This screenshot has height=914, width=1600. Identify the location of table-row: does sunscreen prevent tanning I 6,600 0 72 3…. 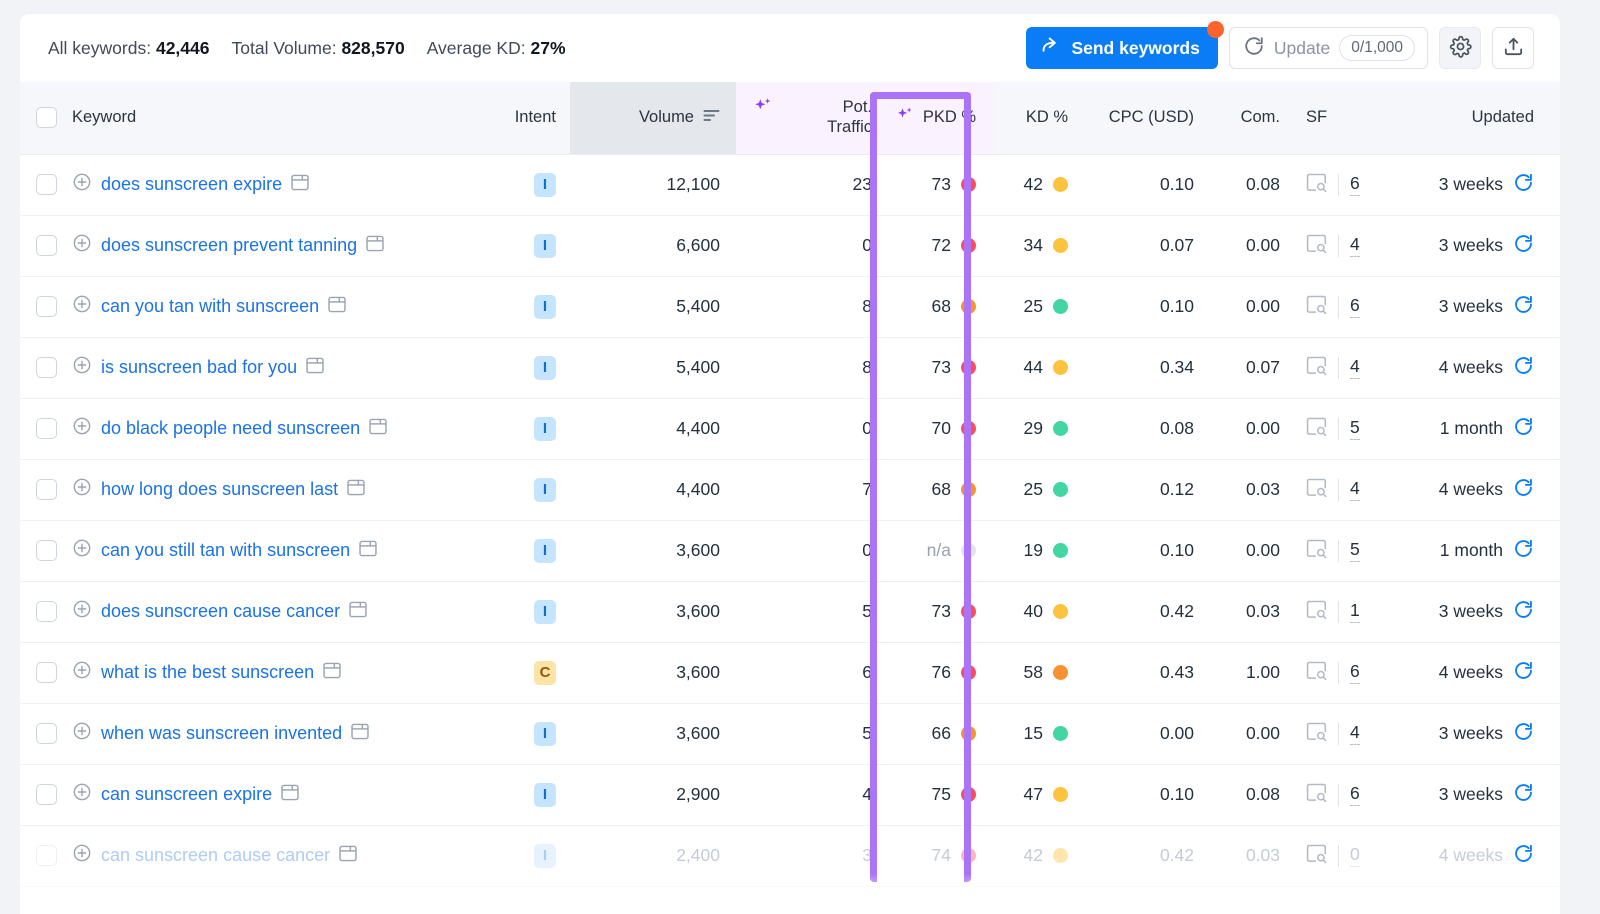
(790, 246).